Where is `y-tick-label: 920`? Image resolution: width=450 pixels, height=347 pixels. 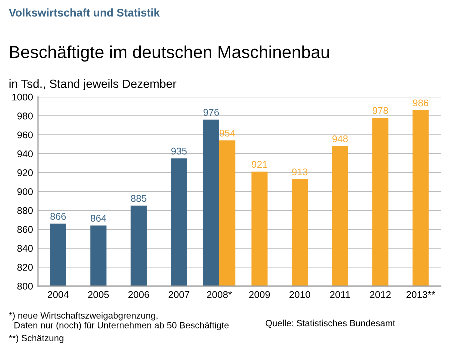
y-tick-label: 920 is located at coordinates (26, 173).